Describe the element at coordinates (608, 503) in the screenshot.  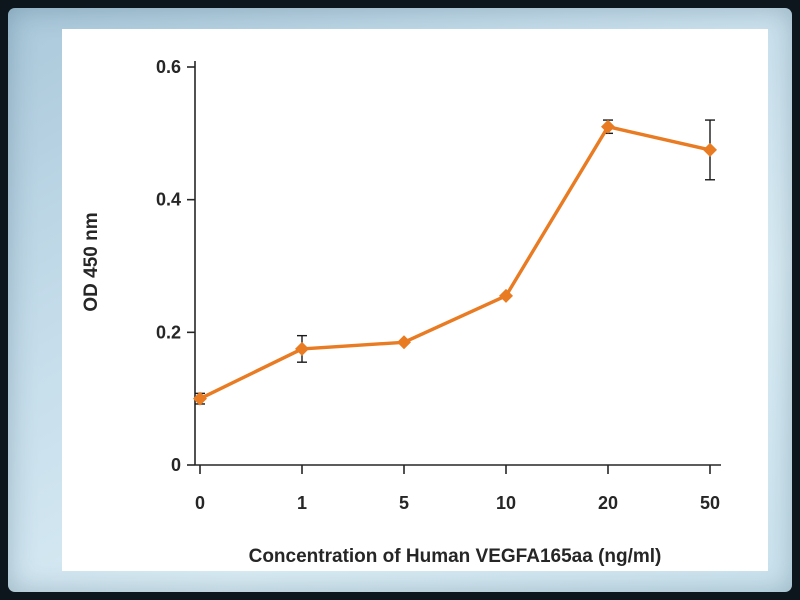
I see `x-tick-label: 20` at that location.